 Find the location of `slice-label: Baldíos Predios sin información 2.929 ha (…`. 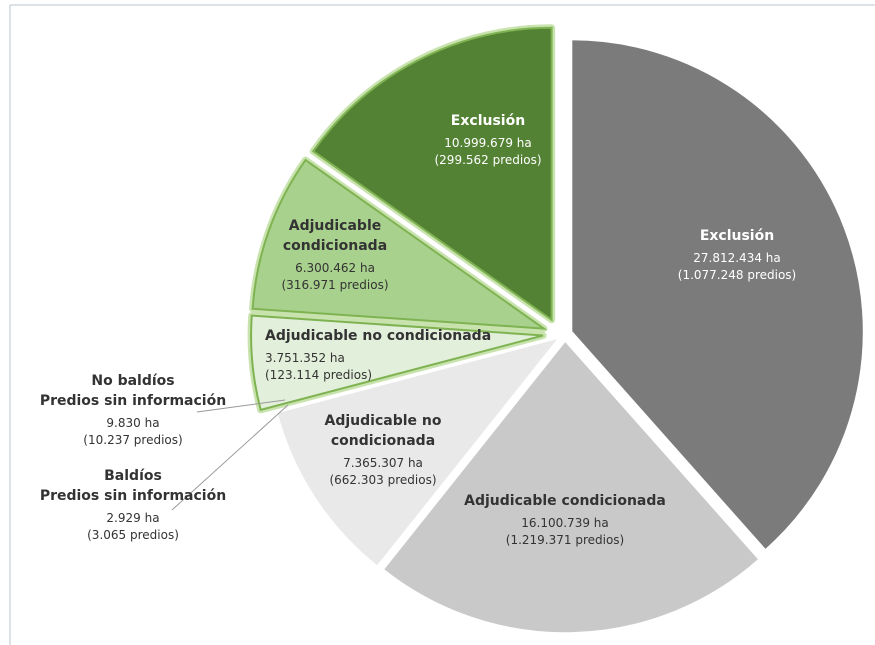

slice-label: Baldíos Predios sin información 2.929 ha (… is located at coordinates (133, 505).